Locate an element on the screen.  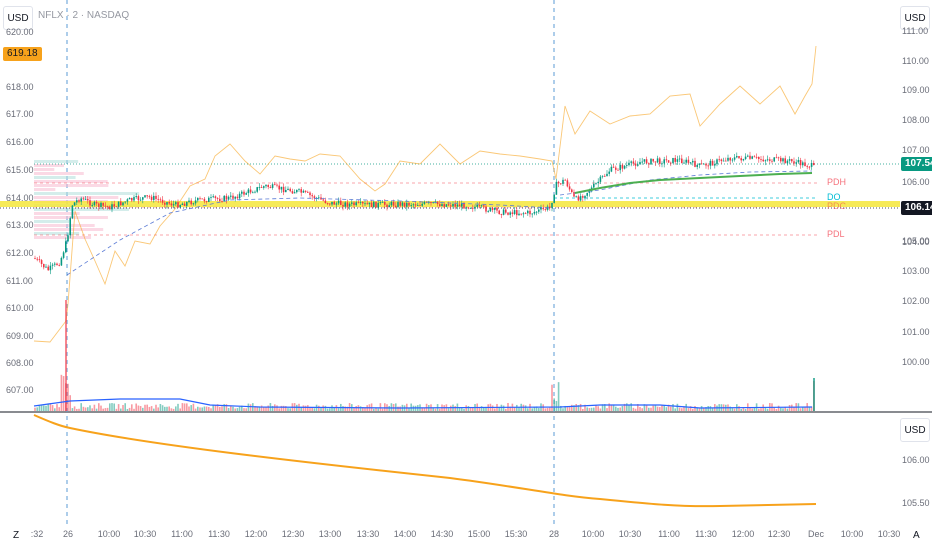
time-tick: :32 is located at coordinates (37, 534).